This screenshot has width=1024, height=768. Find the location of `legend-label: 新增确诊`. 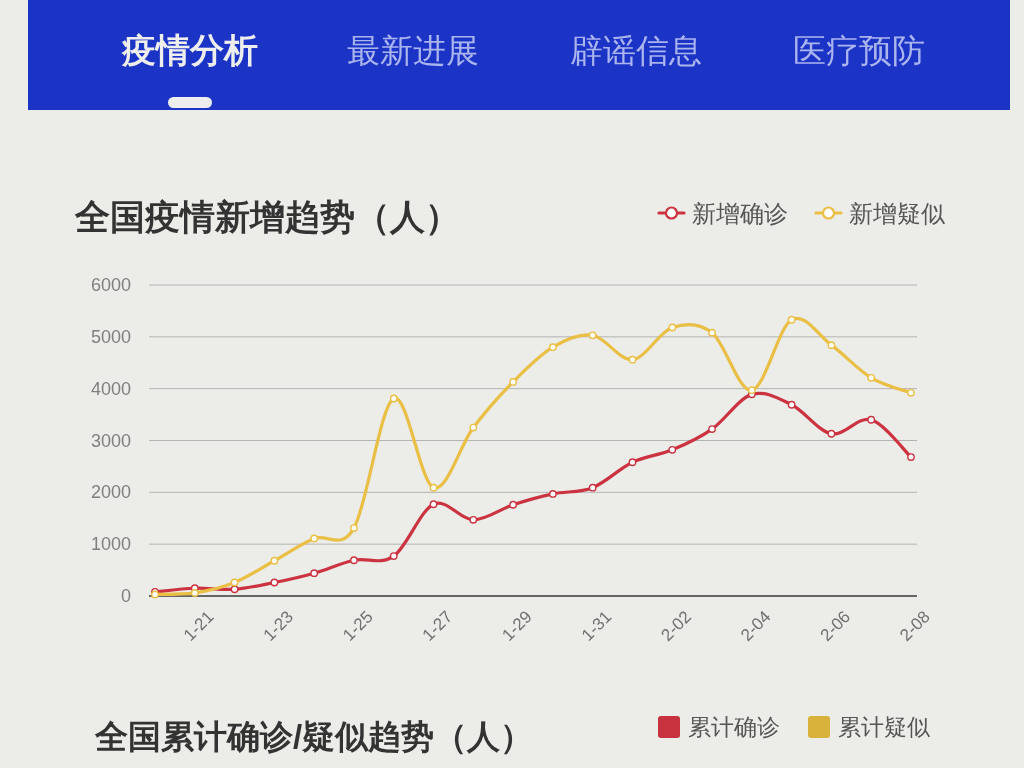

legend-label: 新增确诊 is located at coordinates (740, 213).